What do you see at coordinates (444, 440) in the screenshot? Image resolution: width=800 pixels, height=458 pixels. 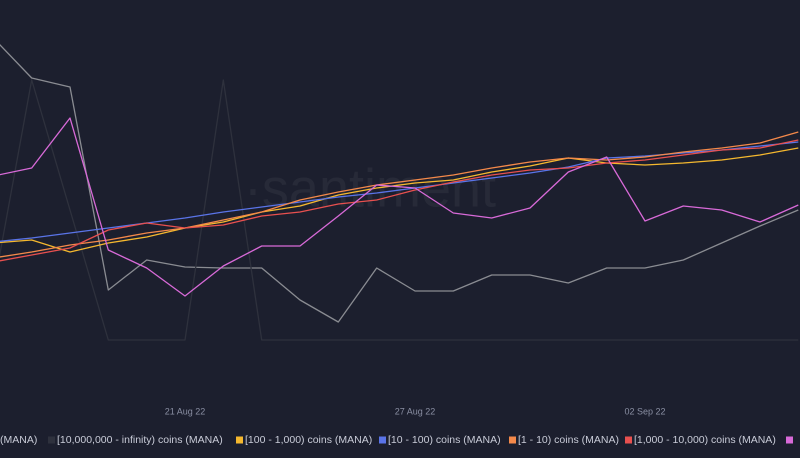 I see `legend-label: [10 - 100) coins (MANA)` at bounding box center [444, 440].